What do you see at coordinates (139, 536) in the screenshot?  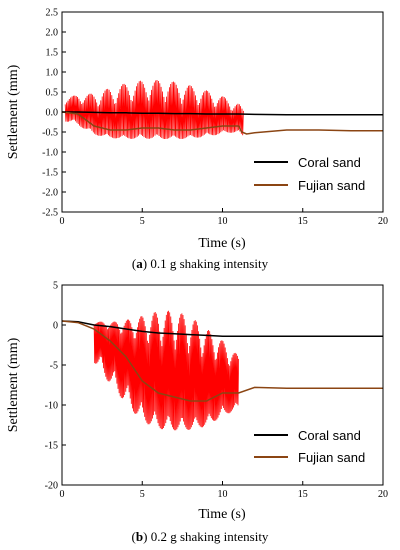 I see `panel-b-caption-label: b` at bounding box center [139, 536].